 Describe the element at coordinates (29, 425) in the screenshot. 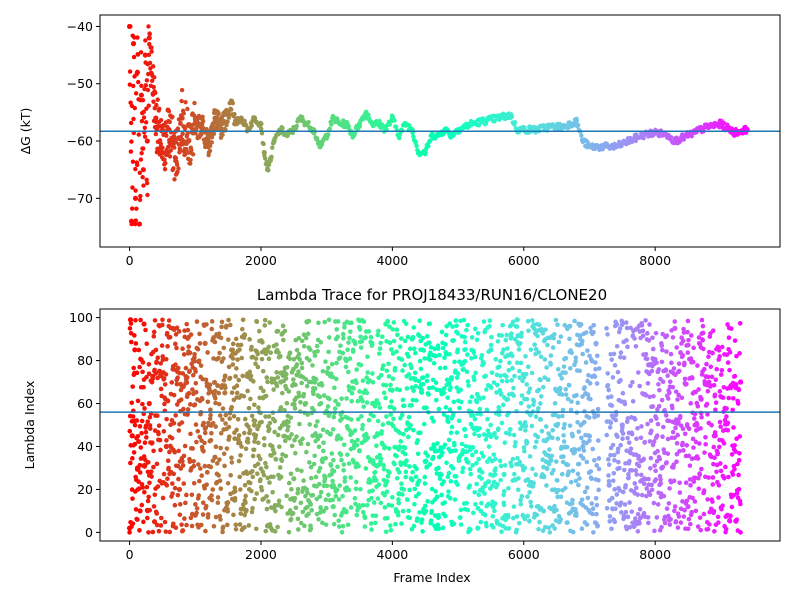

I see `lambda-y-axis-label: Lambda Index` at that location.